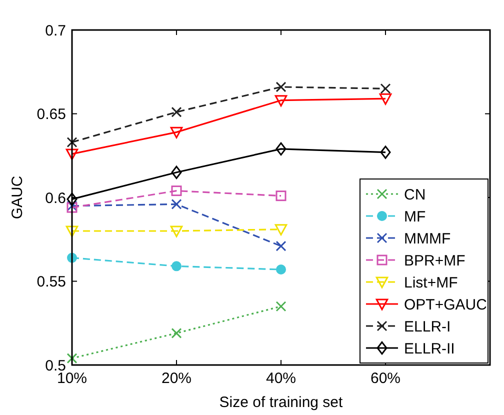 The height and width of the screenshot is (415, 504). I want to click on y-tick-label: 0.65, so click(51, 114).